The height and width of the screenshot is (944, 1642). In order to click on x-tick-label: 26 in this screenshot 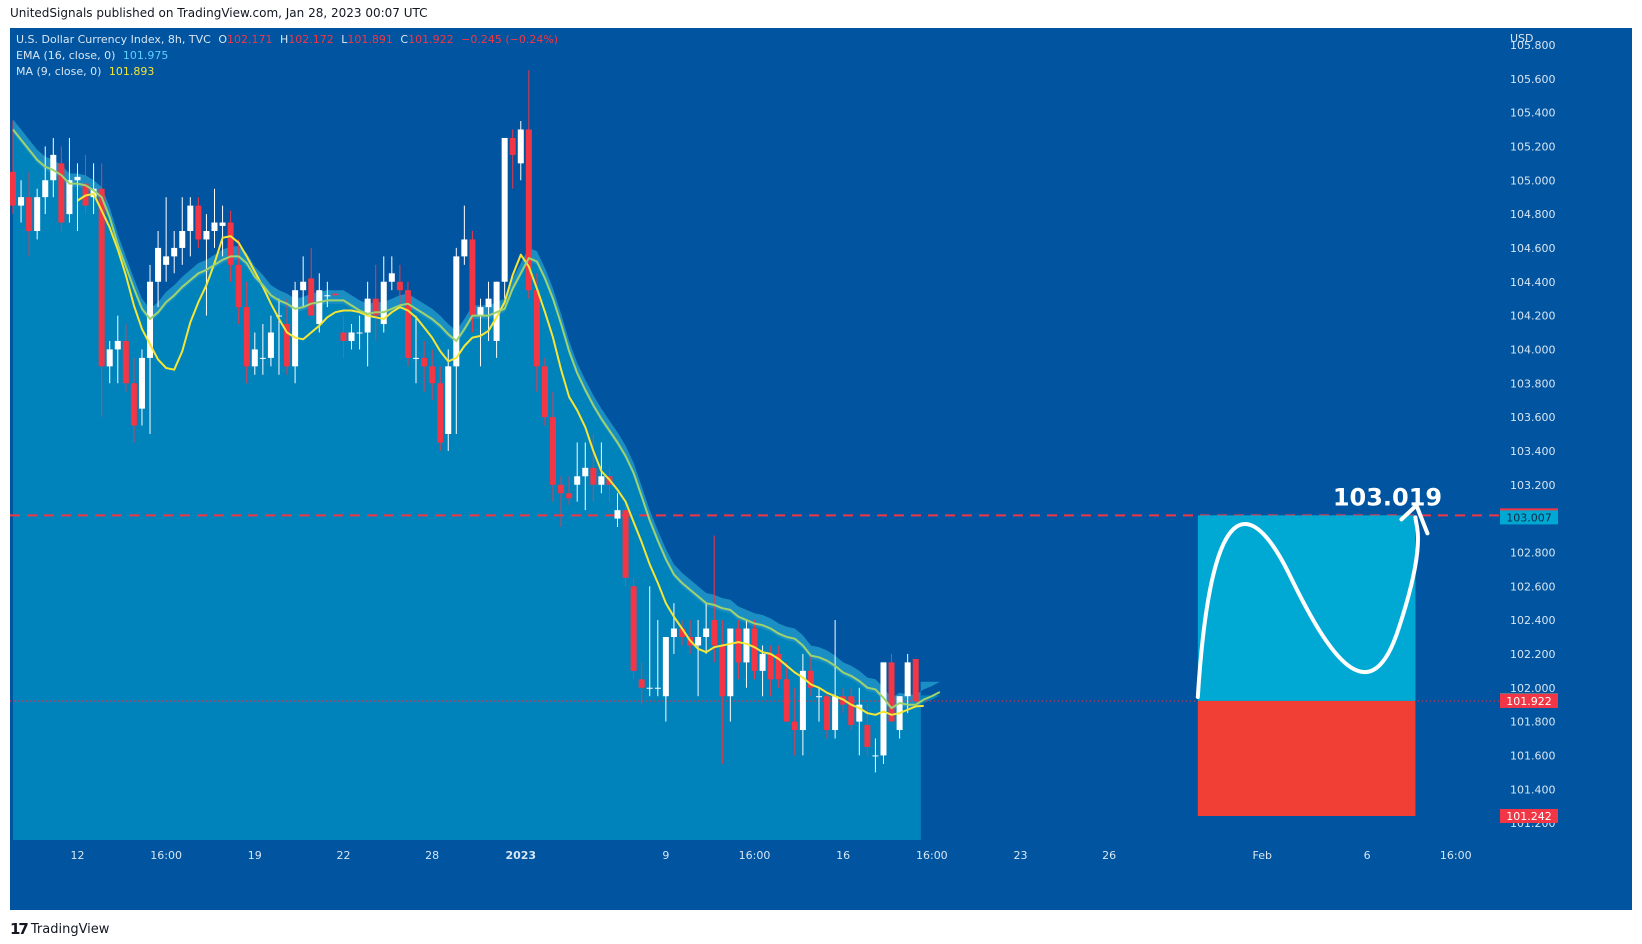, I will do `click(1109, 855)`.